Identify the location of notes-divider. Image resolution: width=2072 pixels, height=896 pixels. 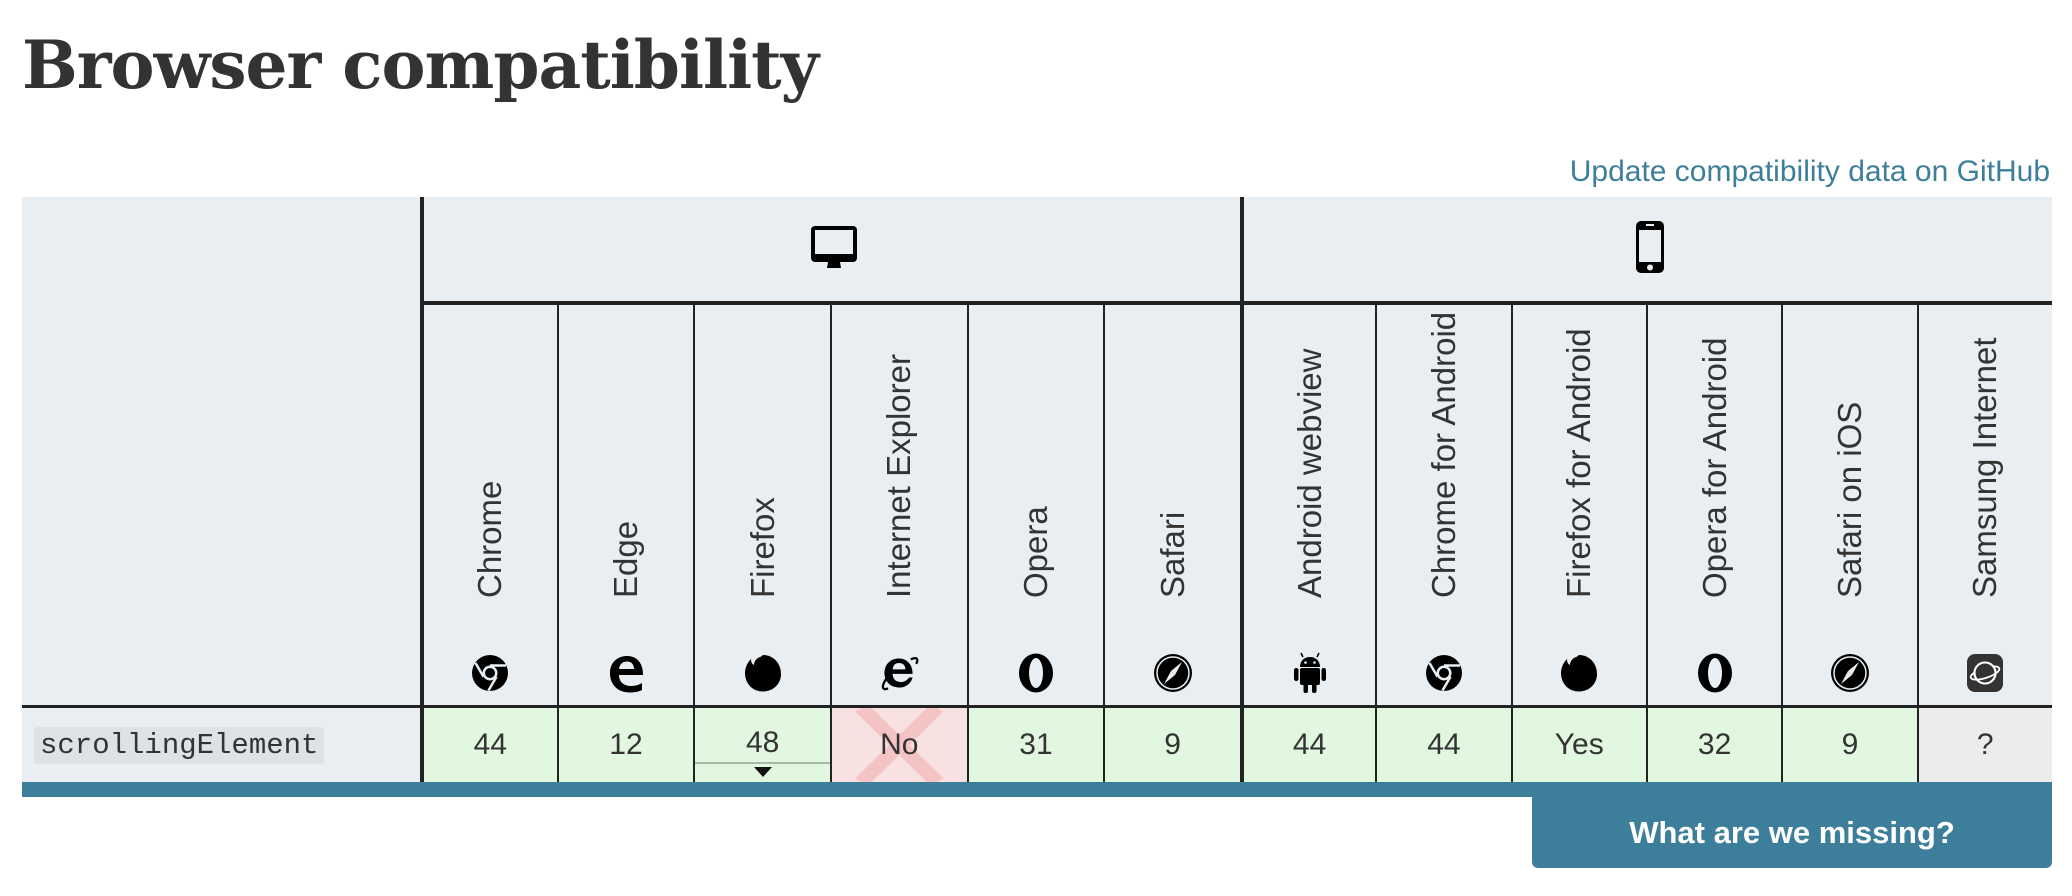
(762, 763).